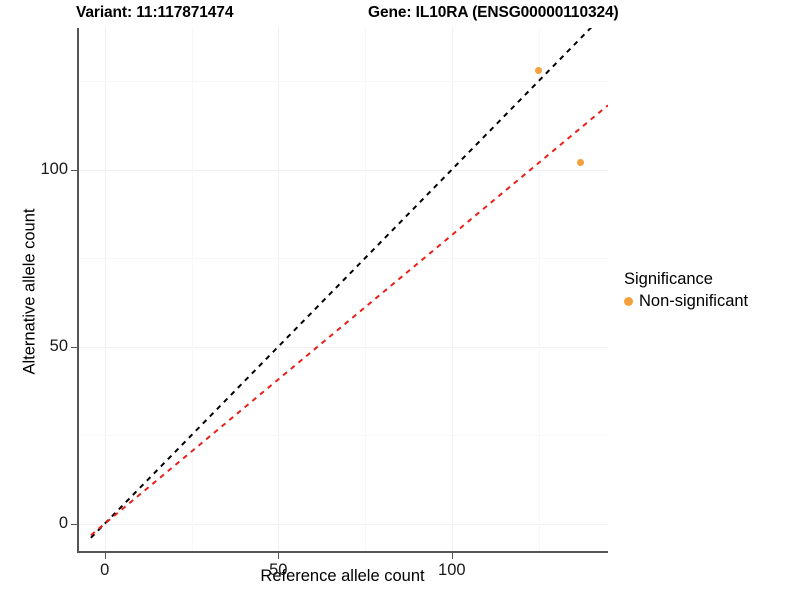 The width and height of the screenshot is (800, 600). What do you see at coordinates (78, 290) in the screenshot?
I see `y-axis-line` at bounding box center [78, 290].